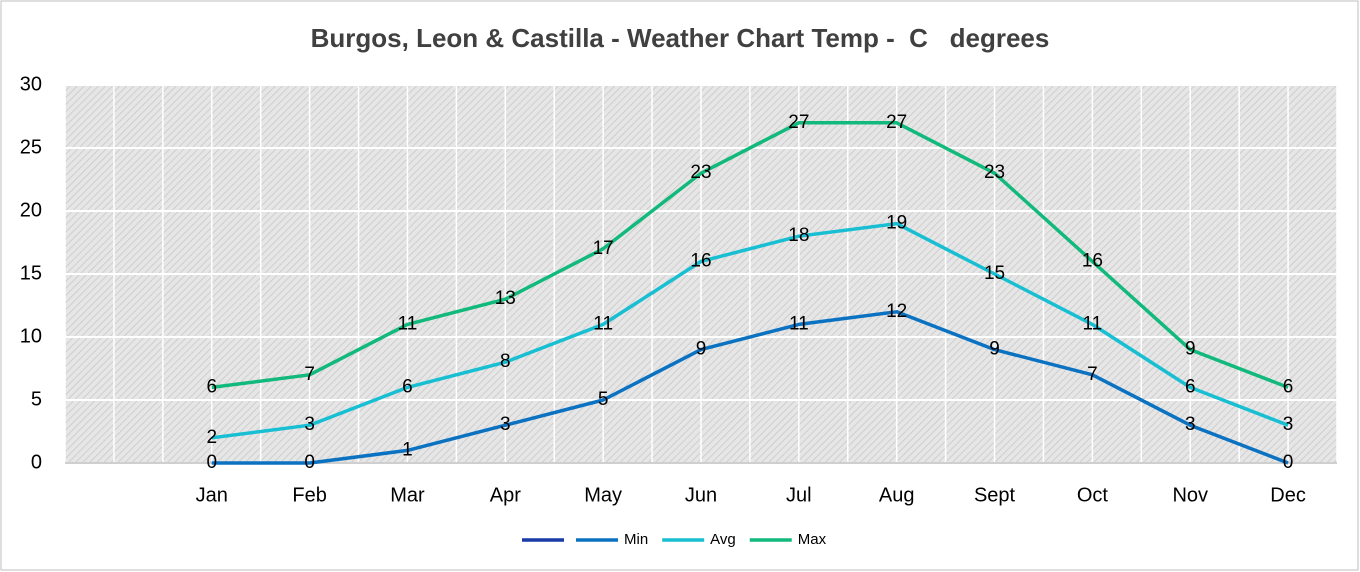 This screenshot has width=1360, height=572. I want to click on data-label: 5, so click(603, 399).